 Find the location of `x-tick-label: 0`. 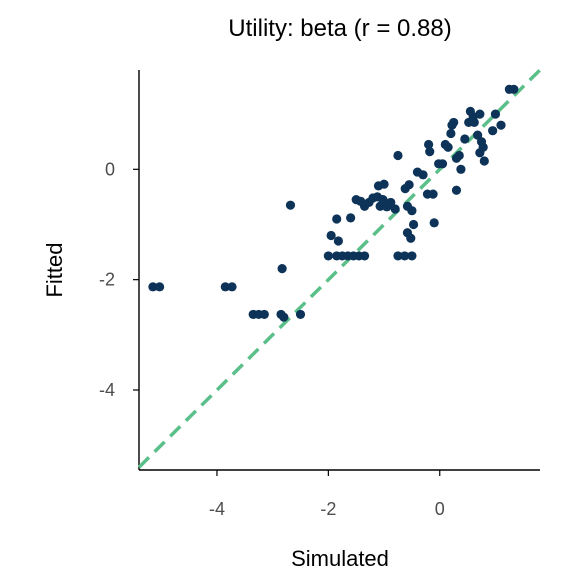

x-tick-label: 0 is located at coordinates (440, 509).